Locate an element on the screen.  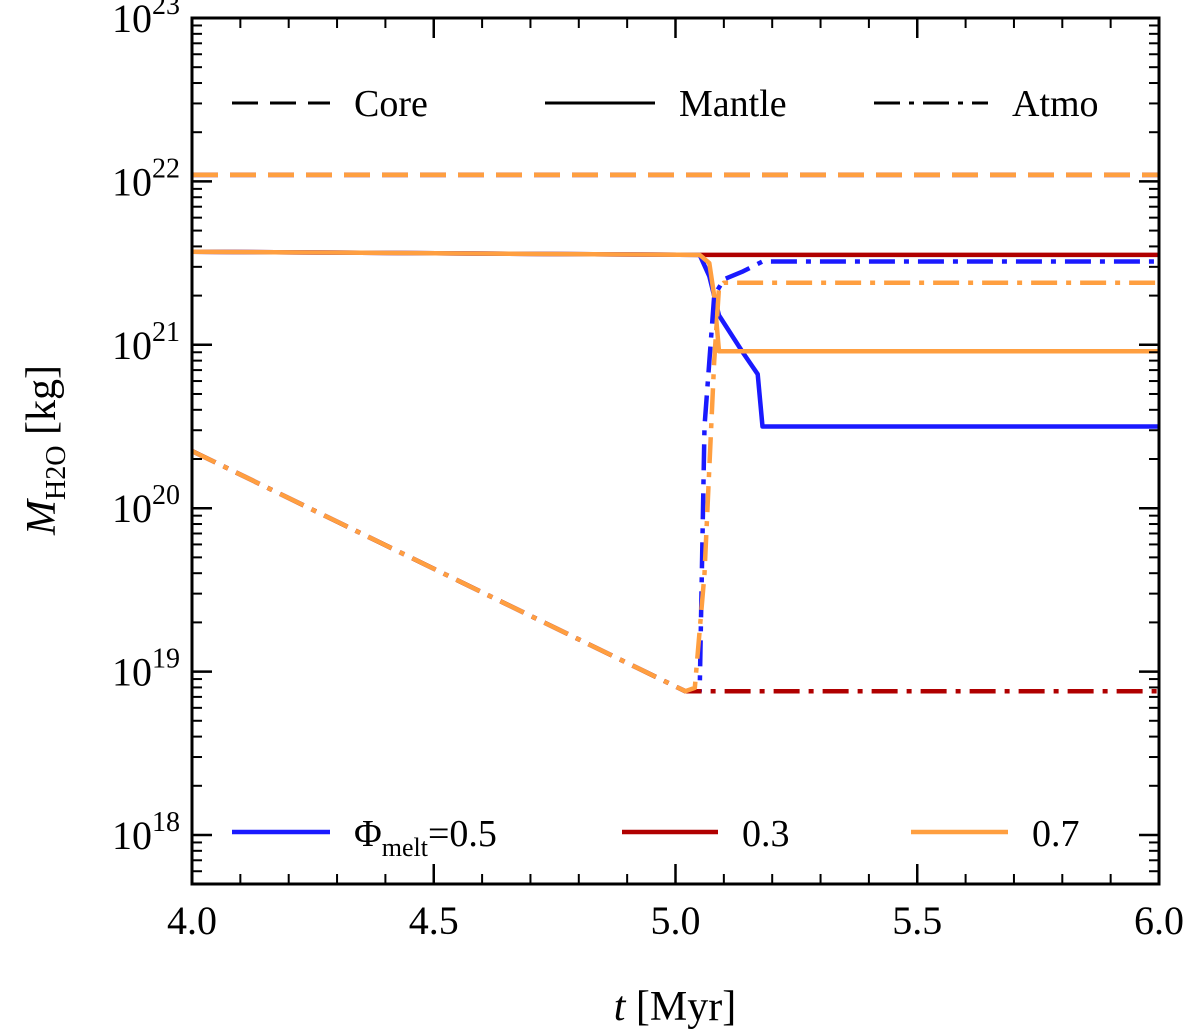
color-legend: Φmelt=0.5 0.3 0.7 is located at coordinates (656, 837).